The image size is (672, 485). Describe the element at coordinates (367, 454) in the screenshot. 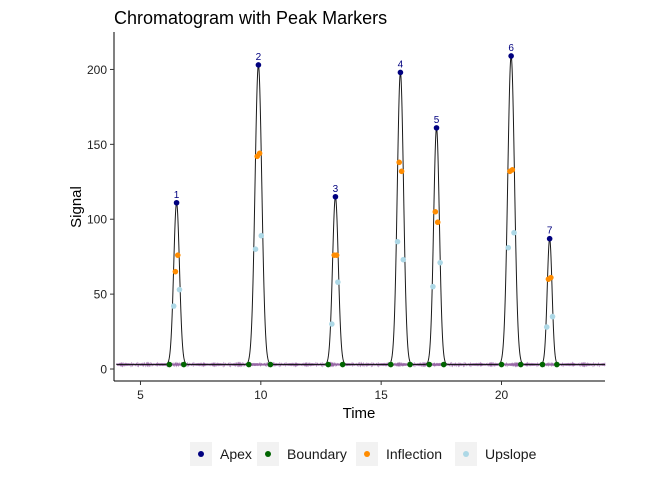

I see `legend-key-inflection` at that location.